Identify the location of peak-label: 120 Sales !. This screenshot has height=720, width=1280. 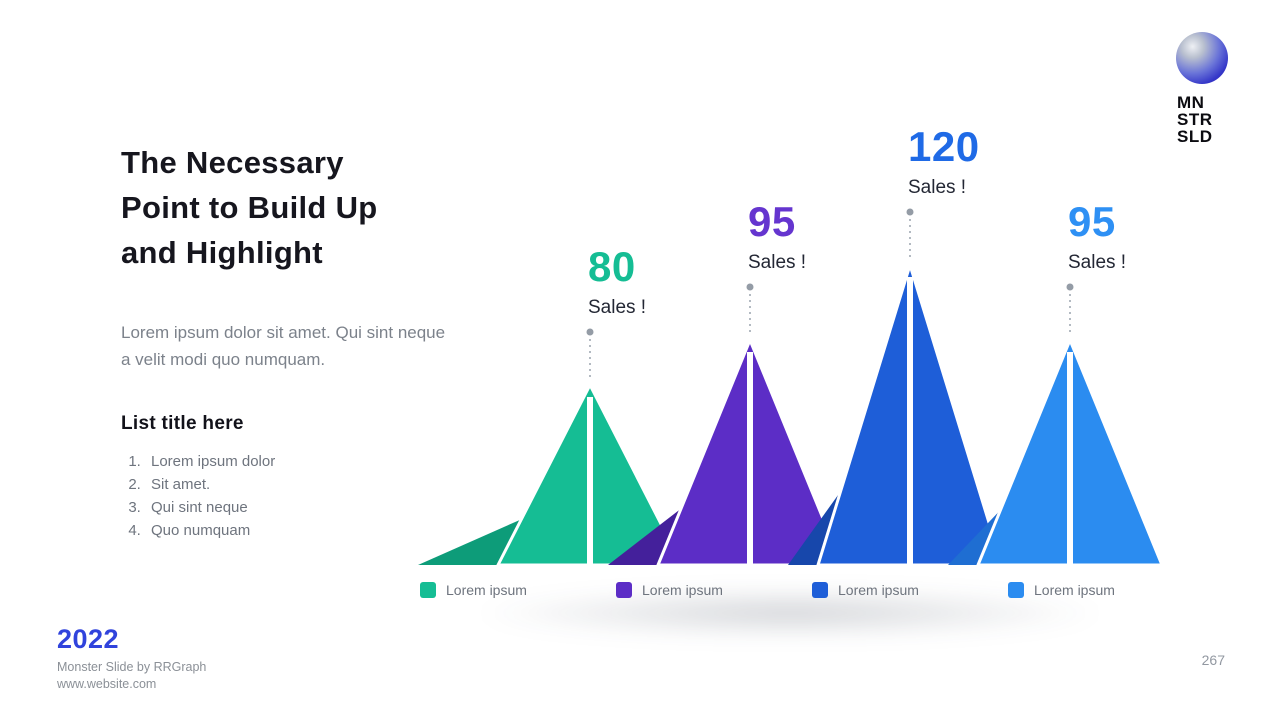
(944, 162).